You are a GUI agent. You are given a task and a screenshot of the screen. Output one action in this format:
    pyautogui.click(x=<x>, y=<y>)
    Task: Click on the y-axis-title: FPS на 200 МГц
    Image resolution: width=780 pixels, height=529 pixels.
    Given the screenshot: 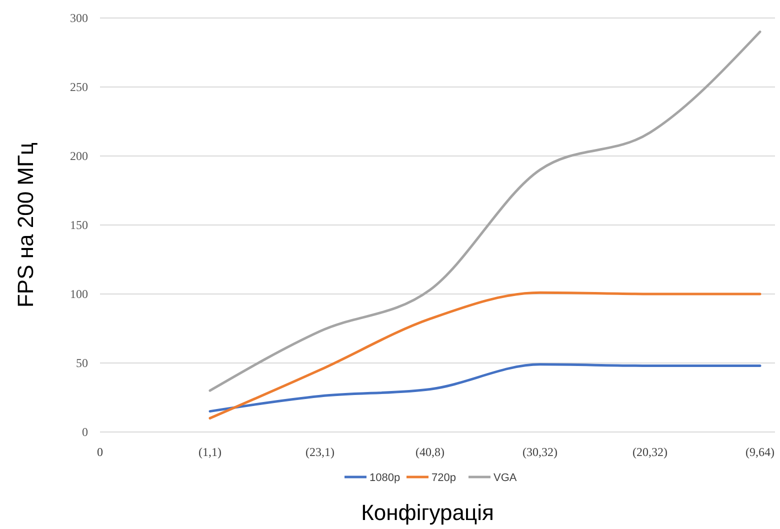 What is the action you would take?
    pyautogui.click(x=25, y=225)
    